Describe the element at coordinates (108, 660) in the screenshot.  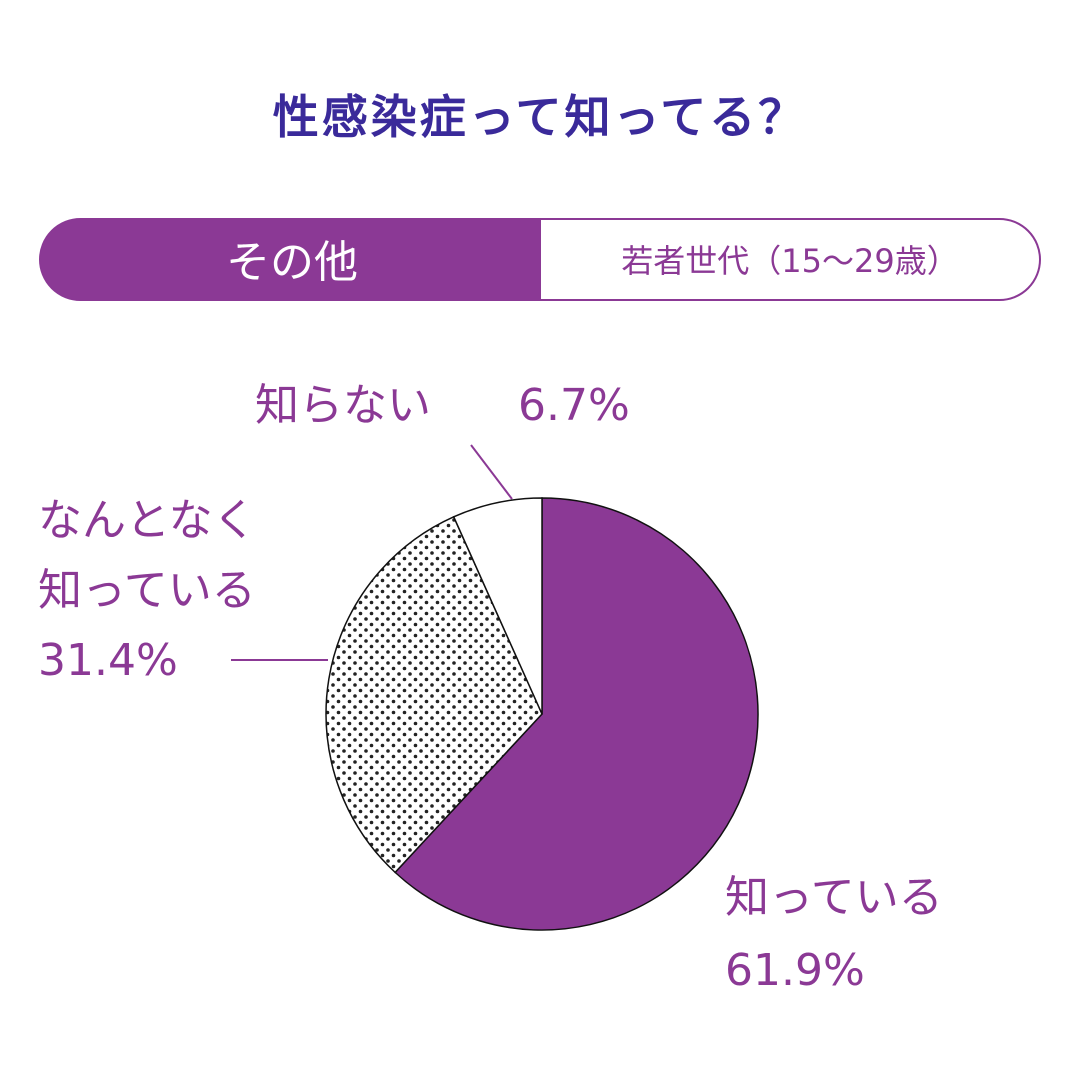
I see `slice-value-nantonaku: 31.4%` at that location.